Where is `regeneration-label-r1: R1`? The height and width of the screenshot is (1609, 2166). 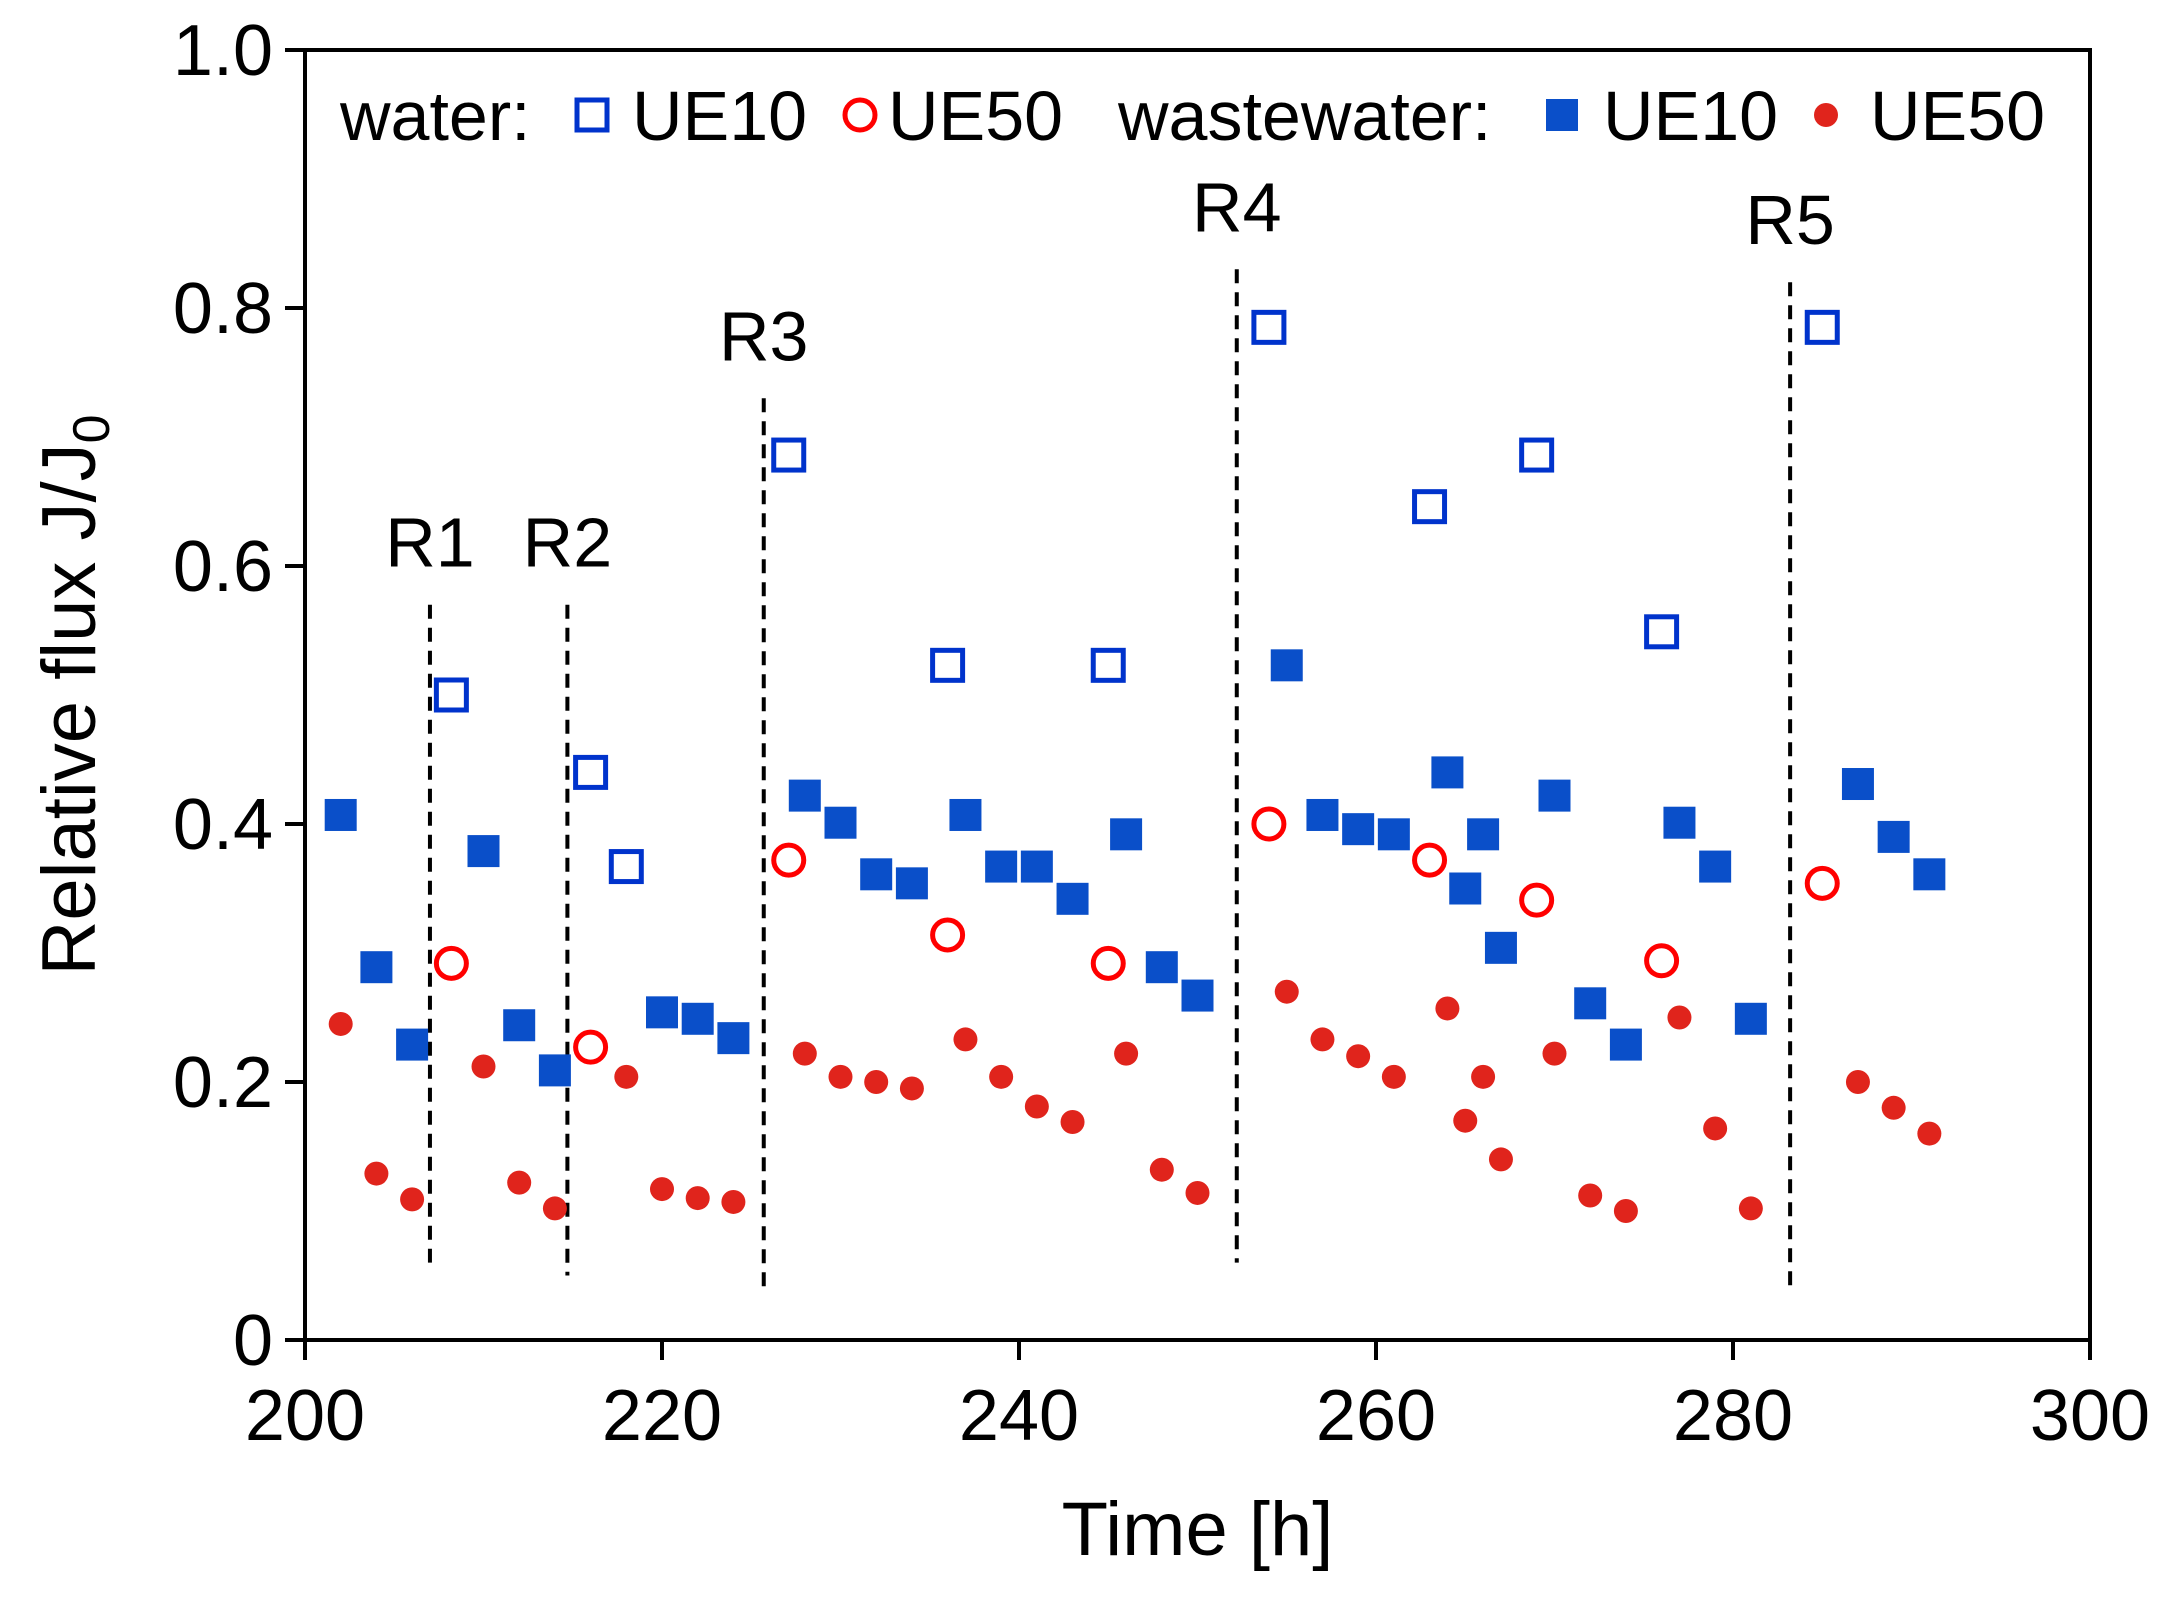 regeneration-label-r1: R1 is located at coordinates (429, 543).